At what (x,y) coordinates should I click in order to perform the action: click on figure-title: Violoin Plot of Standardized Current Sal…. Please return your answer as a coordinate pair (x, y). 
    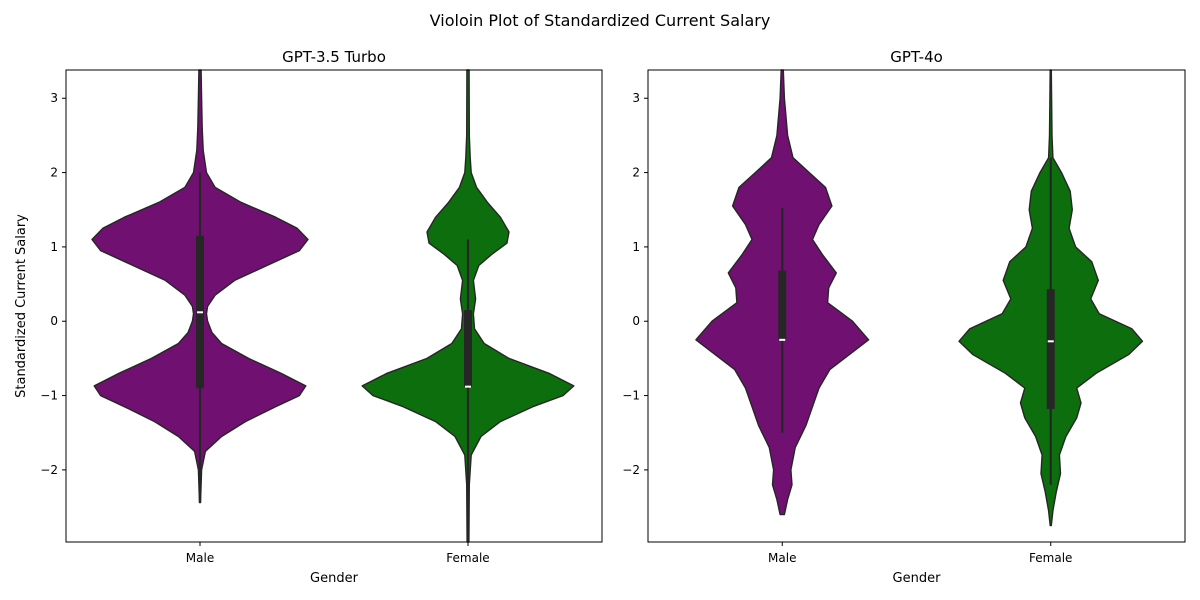
    Looking at the image, I should click on (600, 20).